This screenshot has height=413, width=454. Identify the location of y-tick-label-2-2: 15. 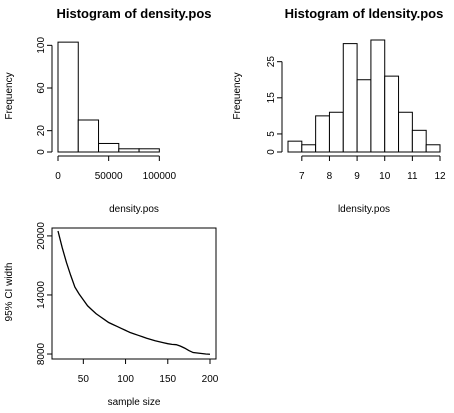
(271, 98).